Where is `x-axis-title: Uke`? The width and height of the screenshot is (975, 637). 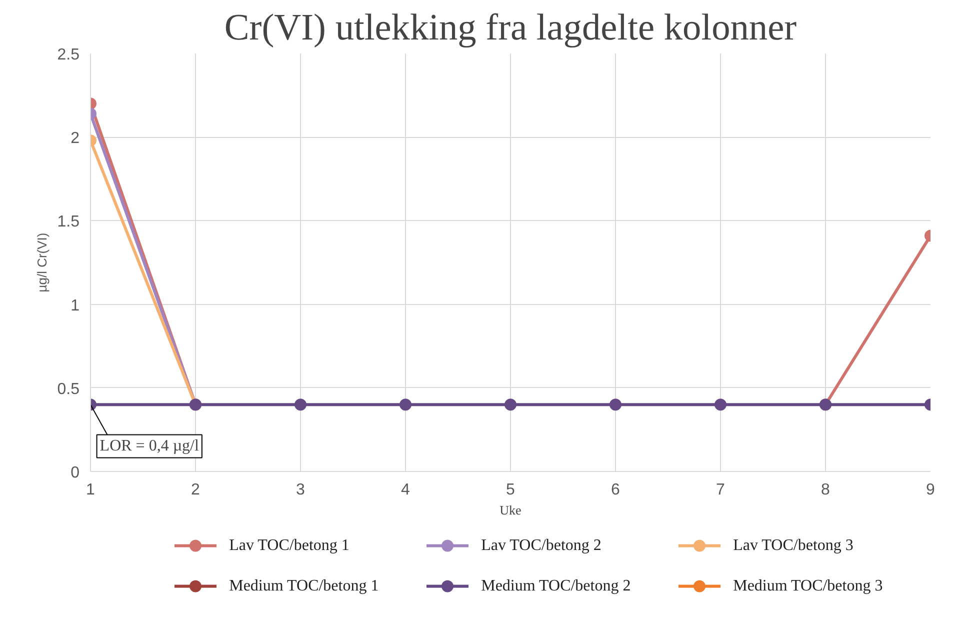
x-axis-title: Uke is located at coordinates (511, 510).